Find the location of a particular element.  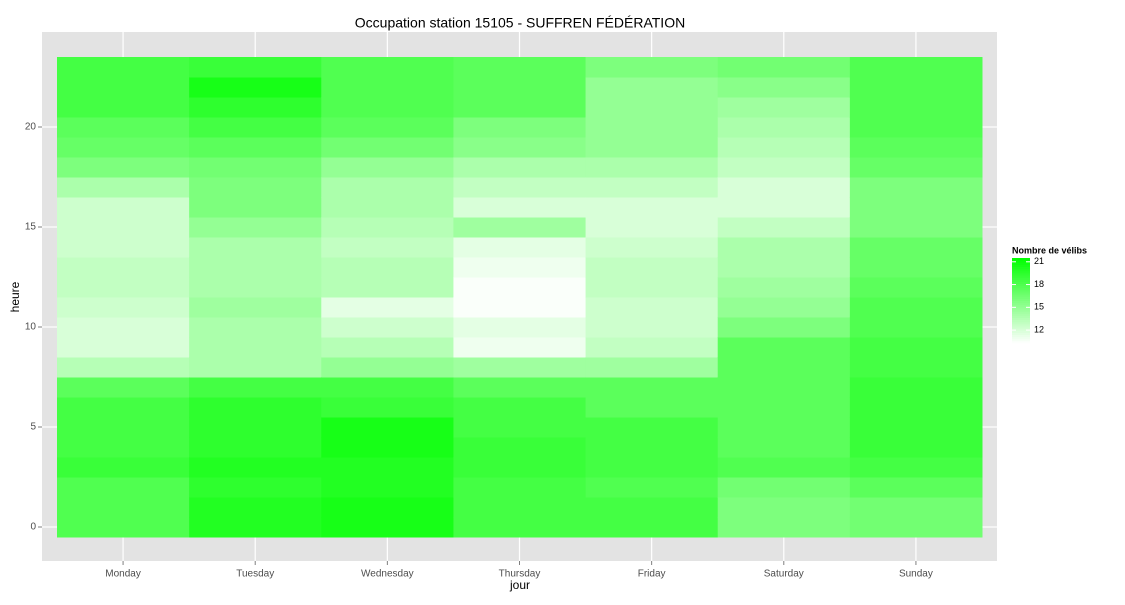

y-tick-label: 15 is located at coordinates (31, 227).